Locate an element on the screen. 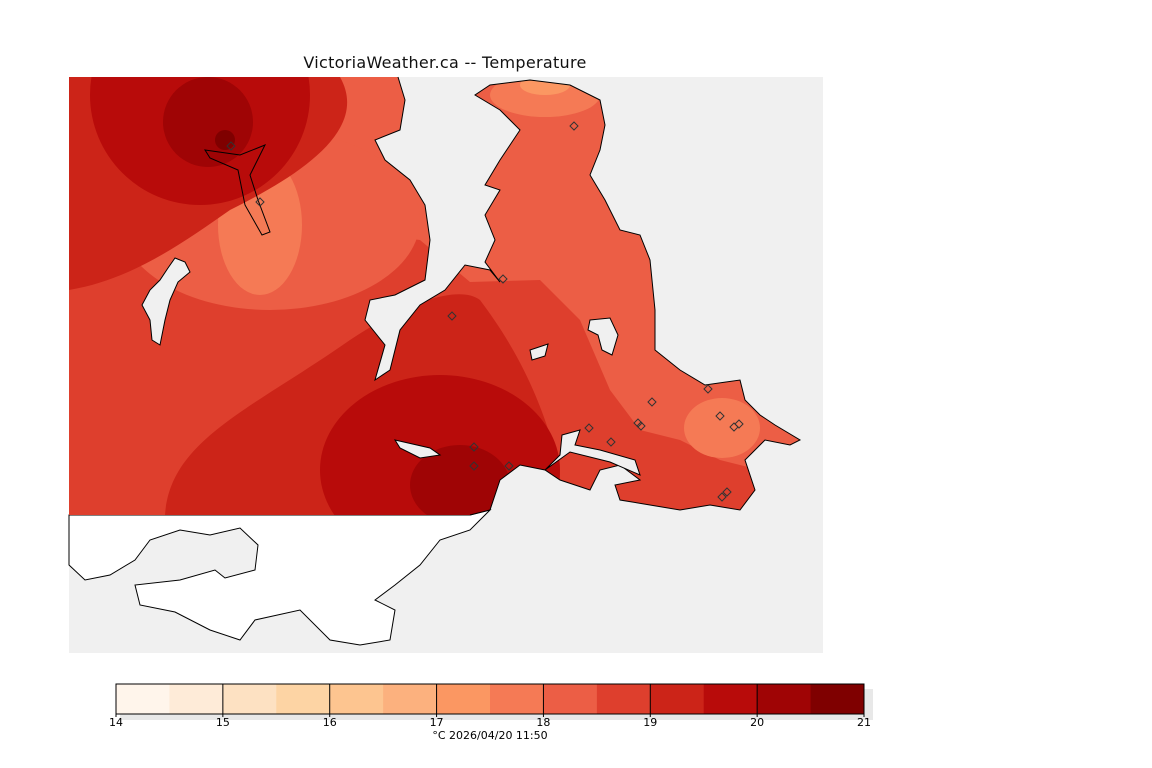 This screenshot has height=768, width=1152. colorbar-tick-label: 20 is located at coordinates (757, 722).